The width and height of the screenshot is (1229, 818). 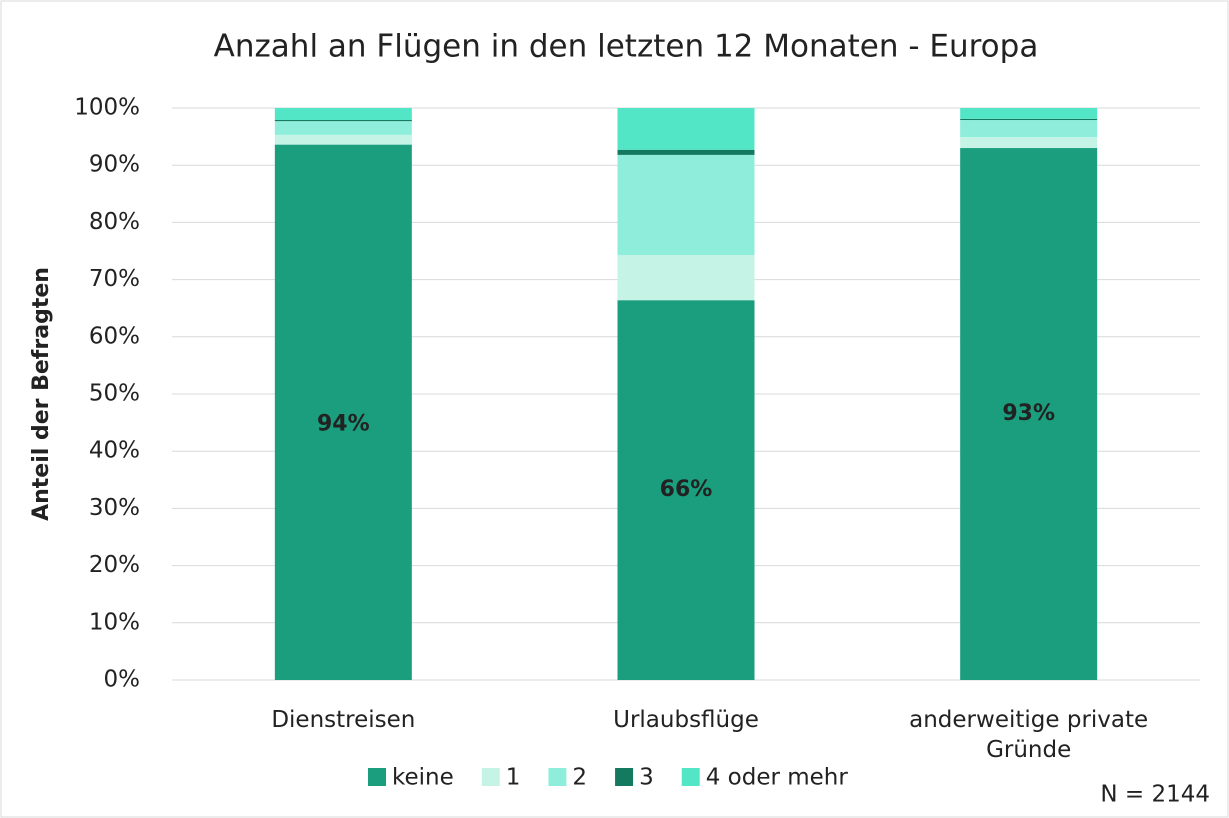 I want to click on legend-label: keine, so click(x=423, y=778).